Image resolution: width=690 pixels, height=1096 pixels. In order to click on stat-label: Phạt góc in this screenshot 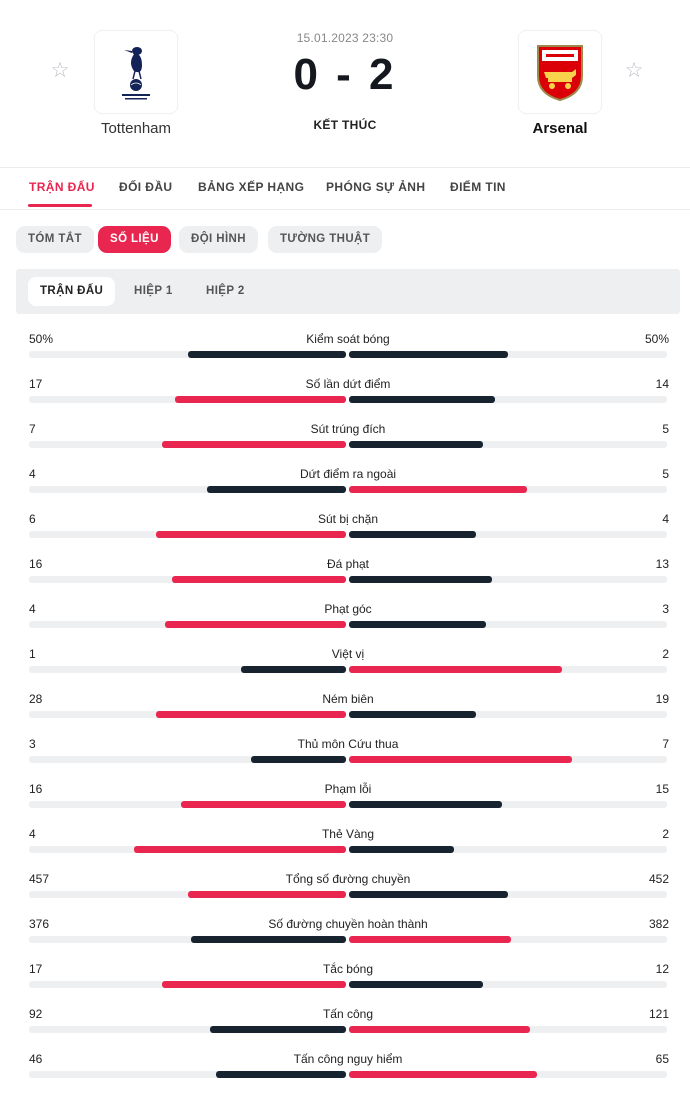, I will do `click(348, 609)`.